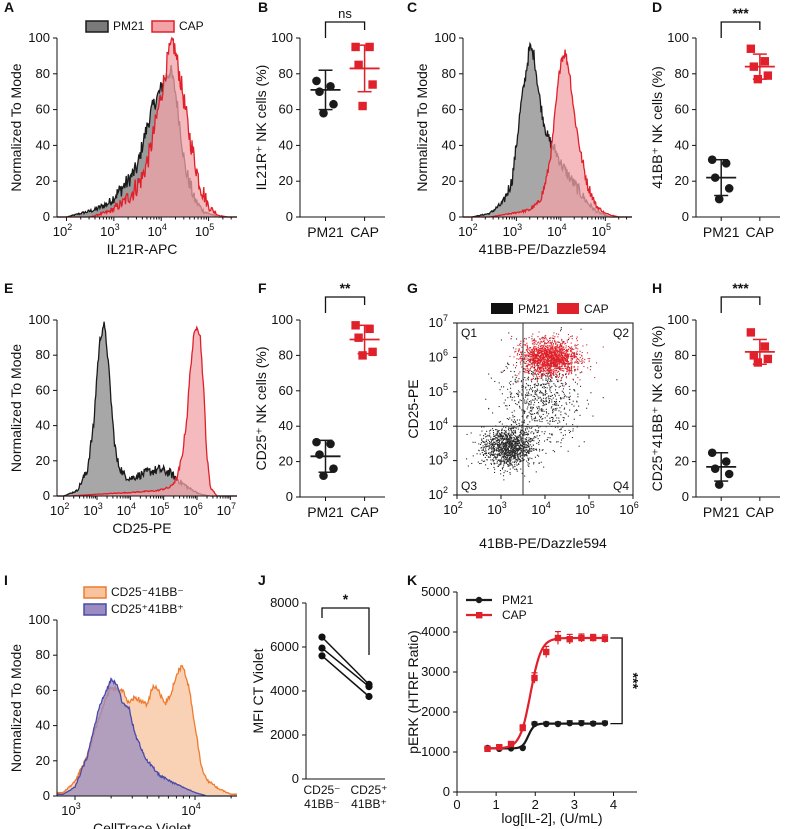 Image resolution: width=788 pixels, height=829 pixels. I want to click on panel-letter: B, so click(263, 7).